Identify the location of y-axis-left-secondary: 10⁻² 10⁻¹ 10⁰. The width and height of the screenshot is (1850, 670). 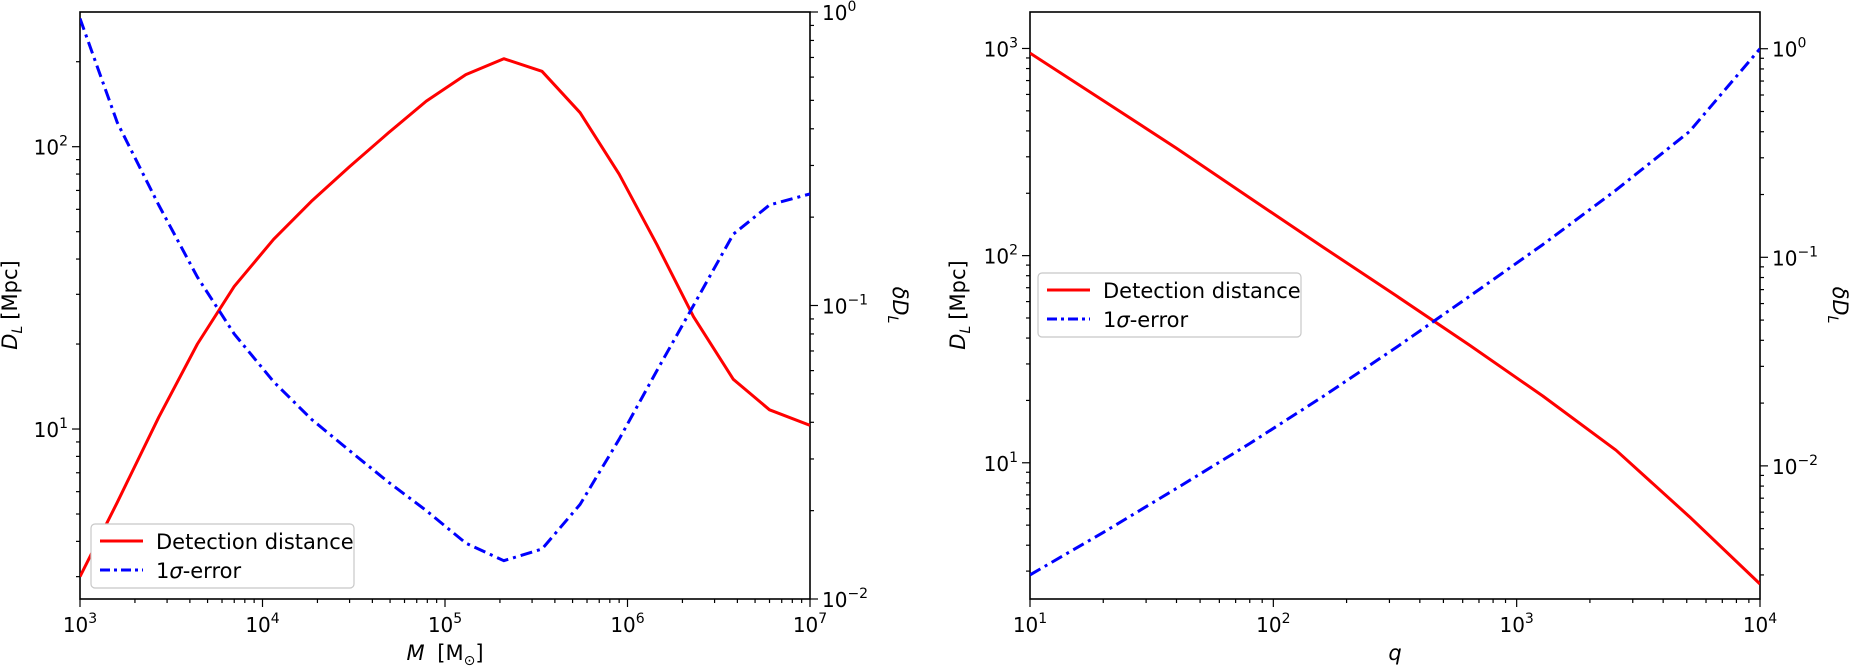
(839, 306).